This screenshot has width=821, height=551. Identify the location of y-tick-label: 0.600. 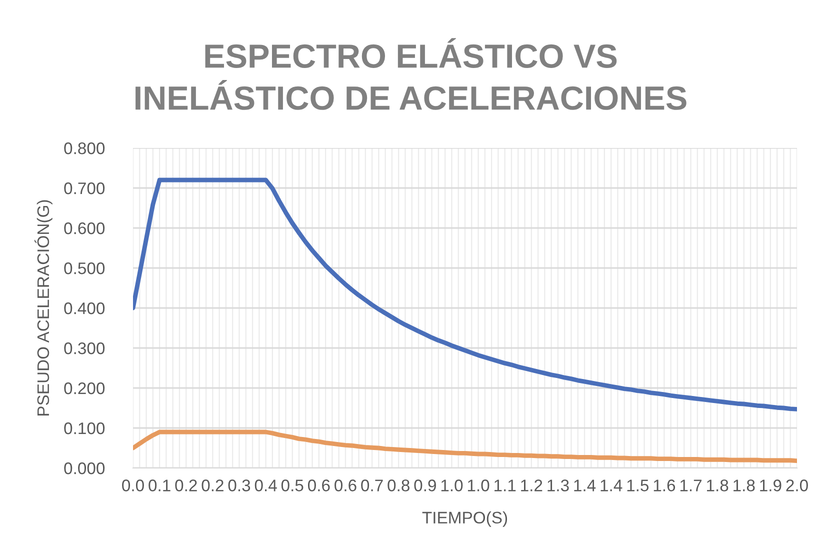
(84, 228).